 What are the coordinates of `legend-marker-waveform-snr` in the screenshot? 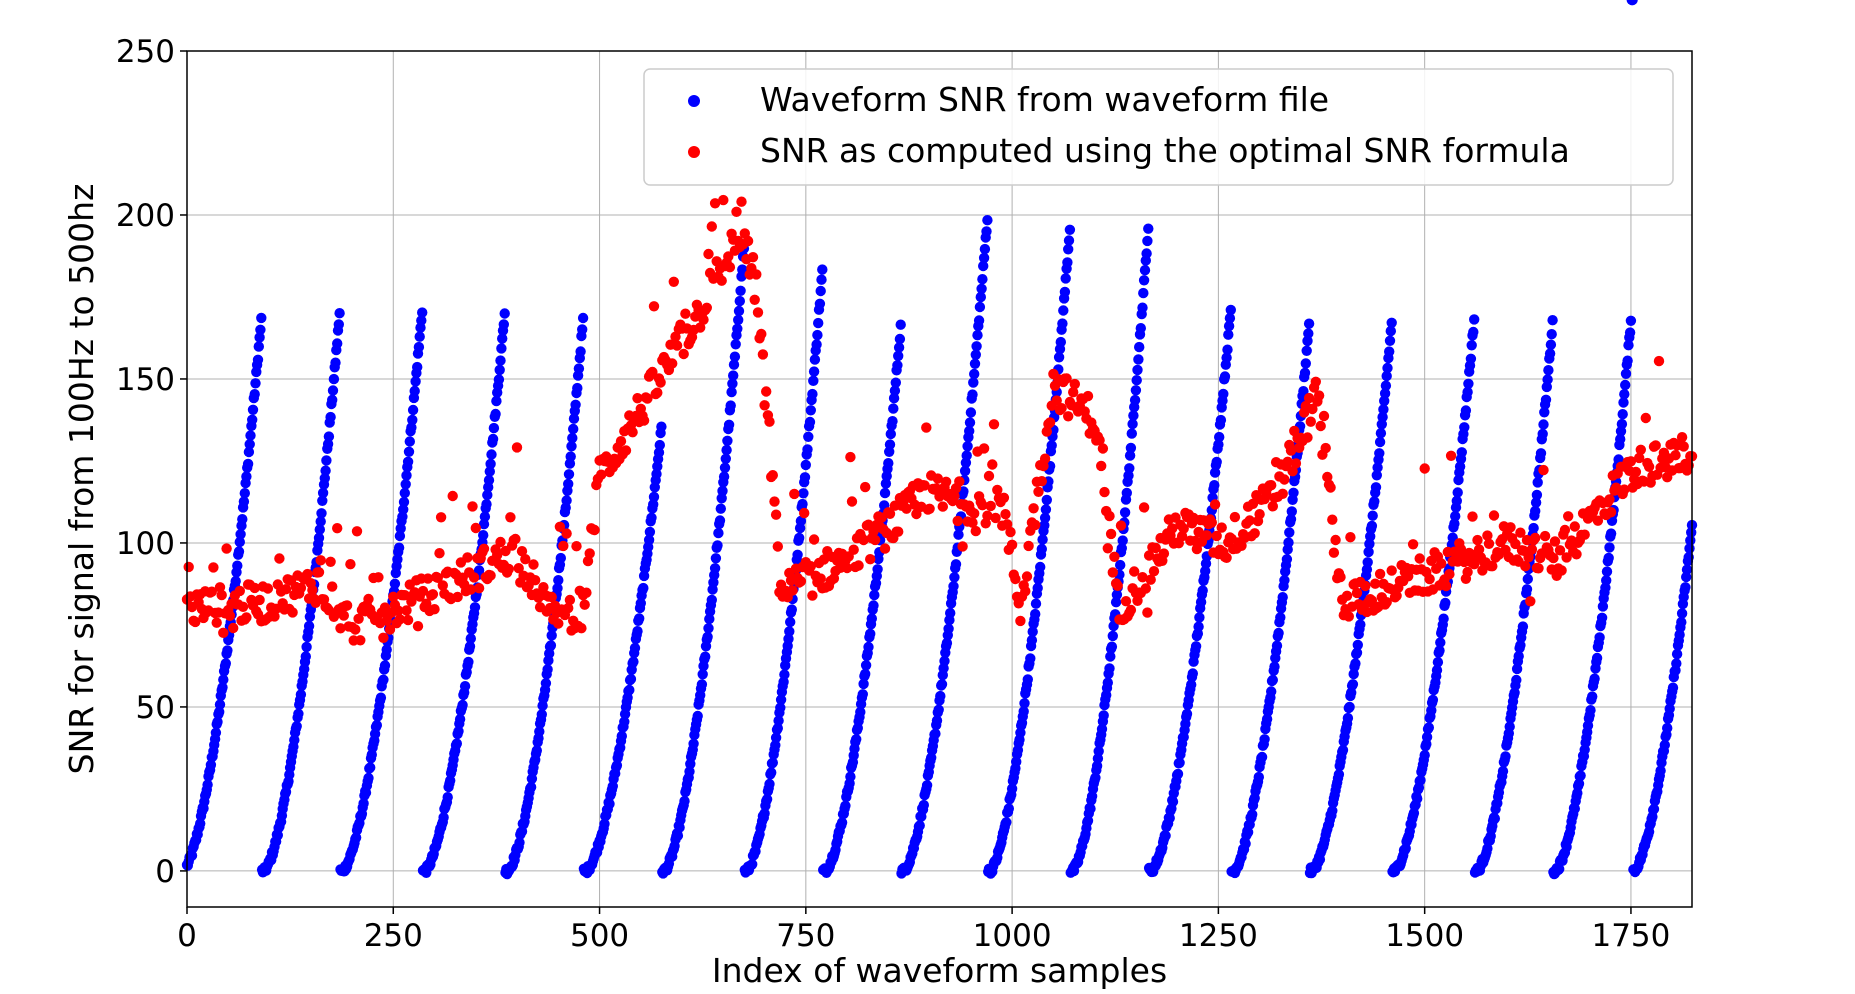 It's located at (694, 101).